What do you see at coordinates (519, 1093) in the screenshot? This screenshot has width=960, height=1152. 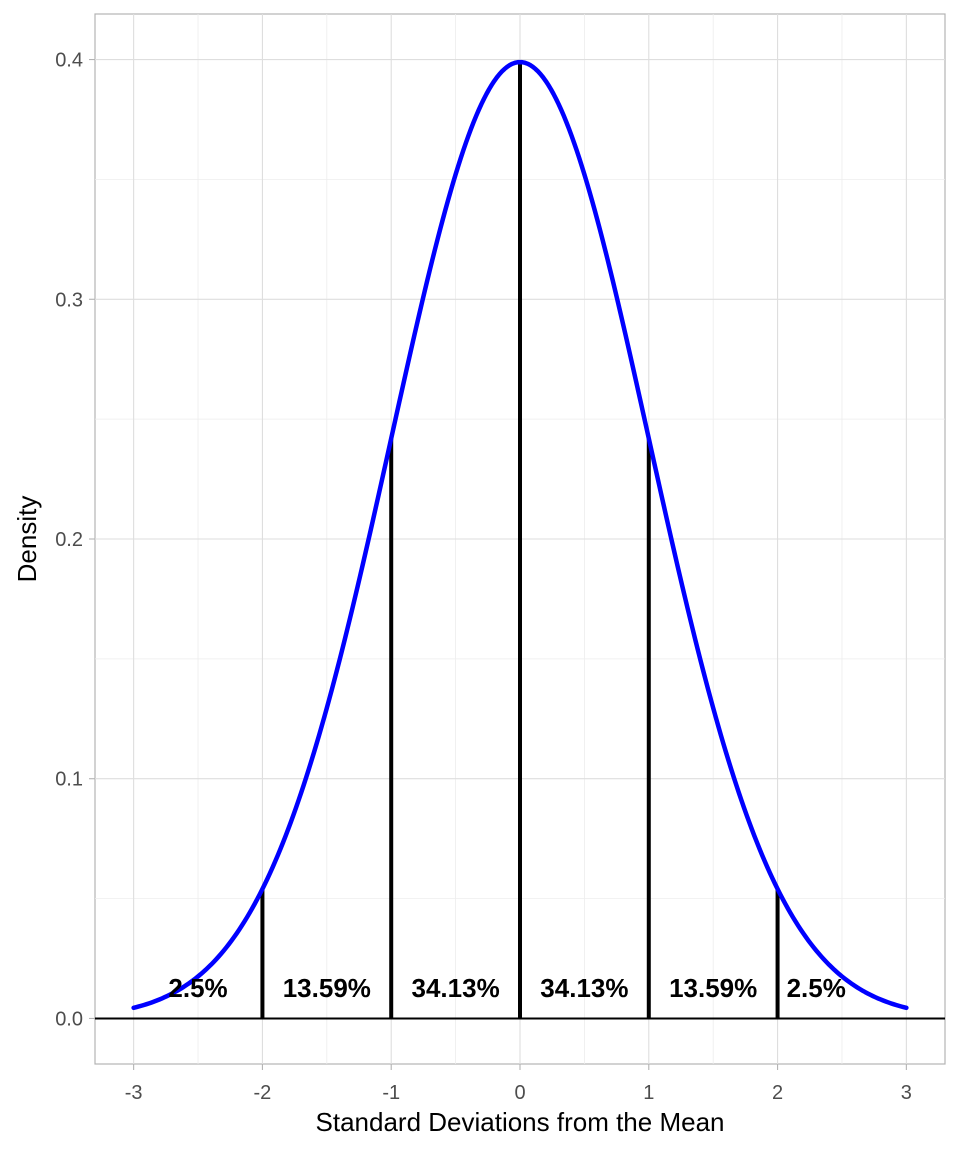 I see `x-tick-label: 0` at bounding box center [519, 1093].